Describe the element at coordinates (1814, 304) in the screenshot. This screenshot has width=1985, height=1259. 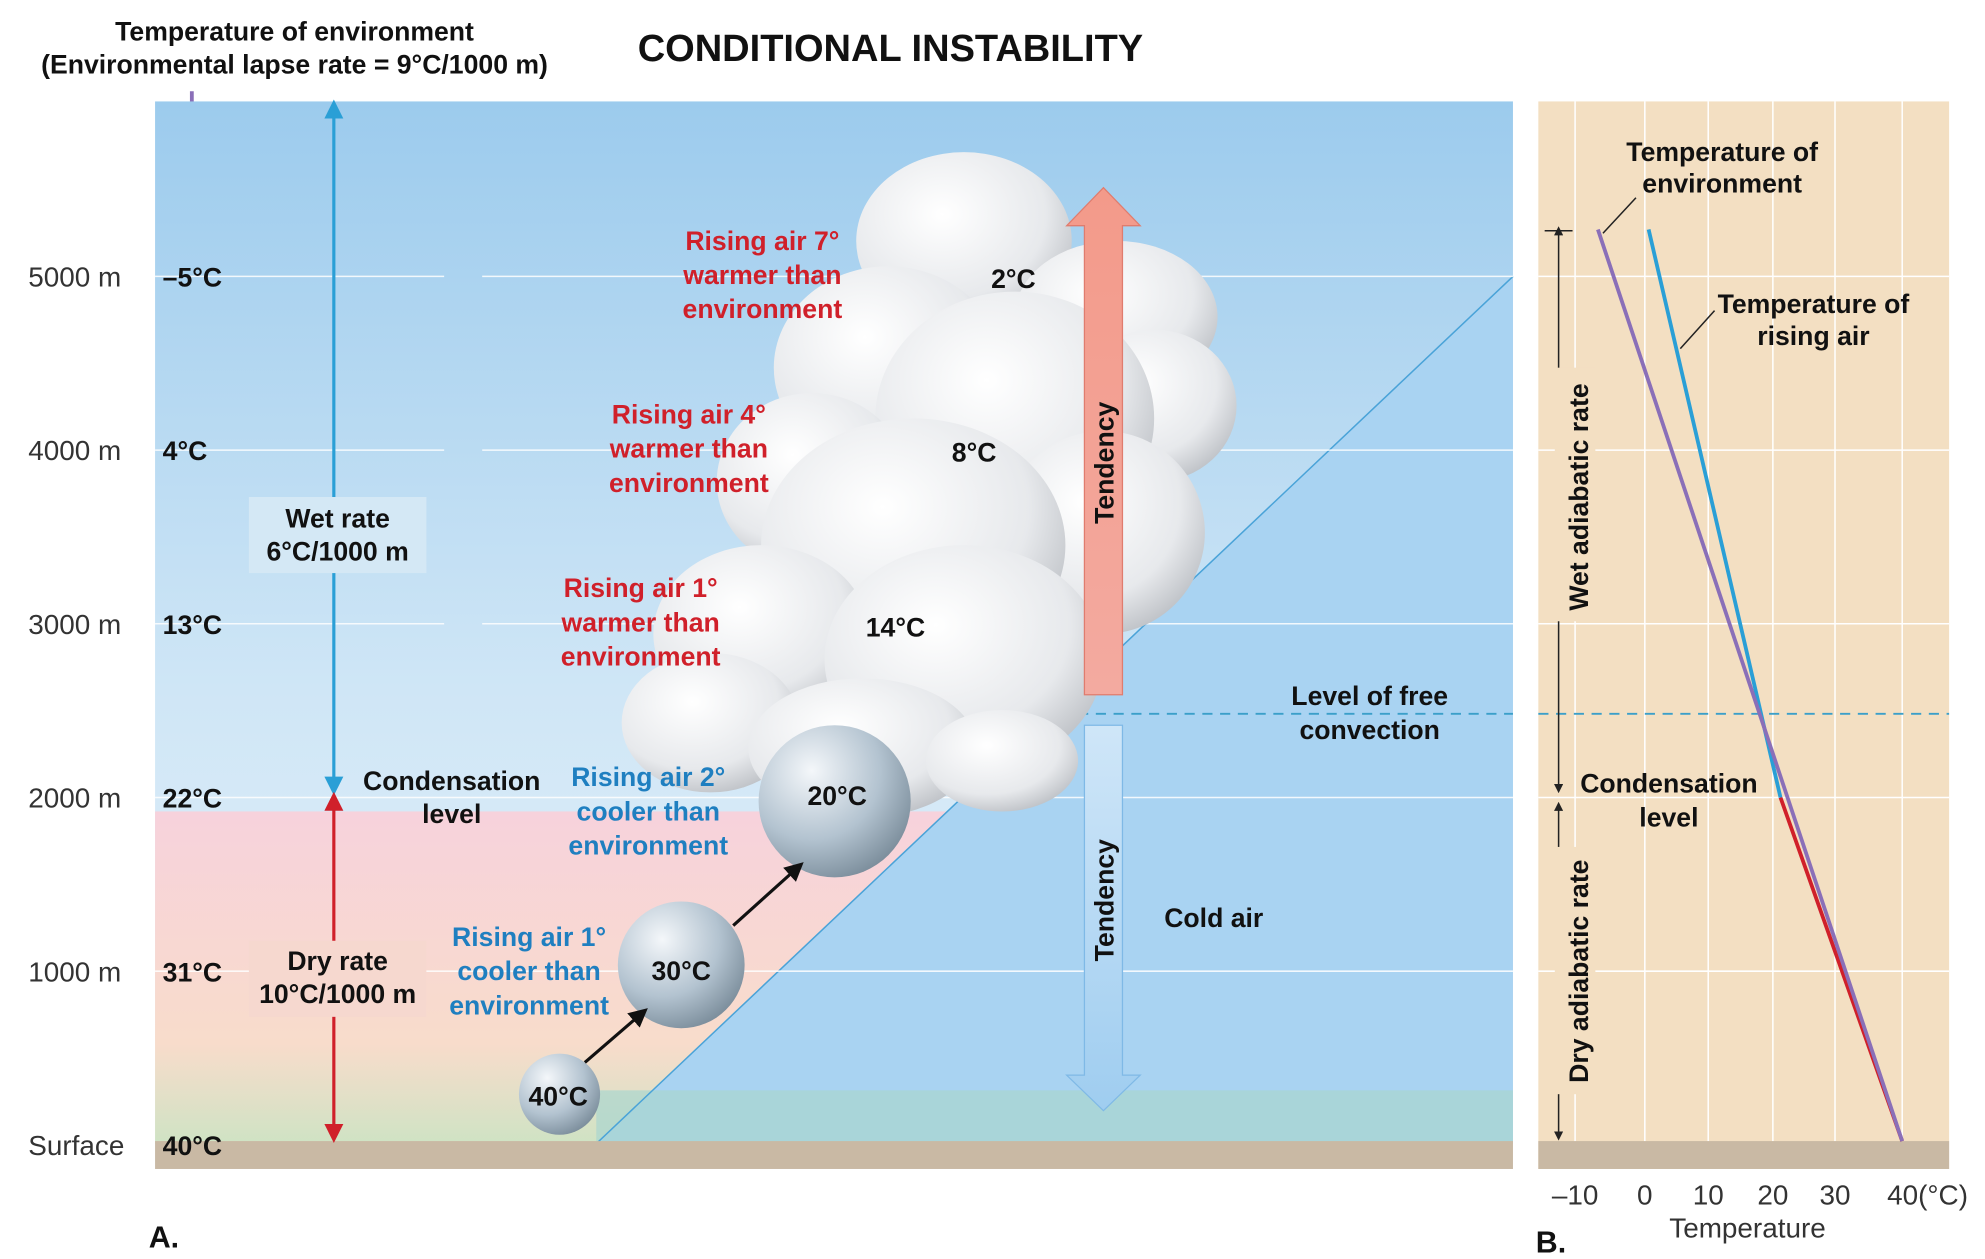
I see `rising-line-label: Temperature of` at that location.